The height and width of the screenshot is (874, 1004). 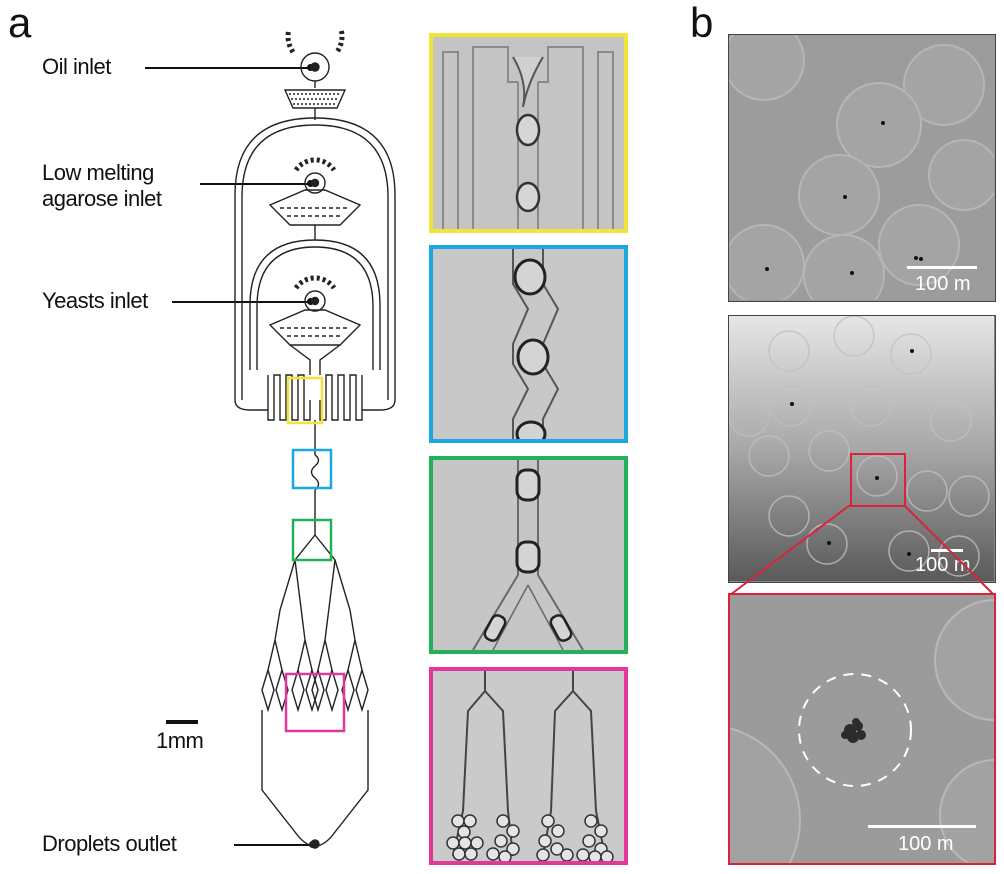 What do you see at coordinates (20, 23) in the screenshot?
I see `panel-a-letter: a` at bounding box center [20, 23].